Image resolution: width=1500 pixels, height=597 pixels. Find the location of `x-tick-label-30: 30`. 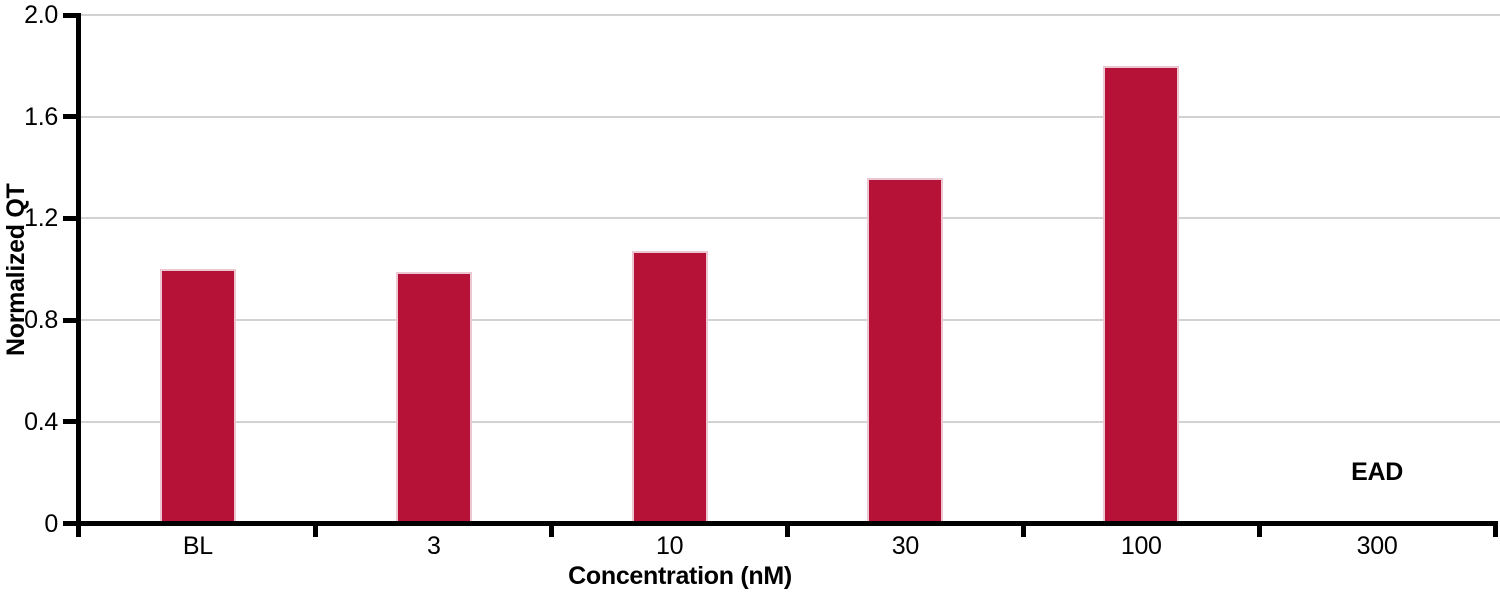

x-tick-label-30: 30 is located at coordinates (905, 546).